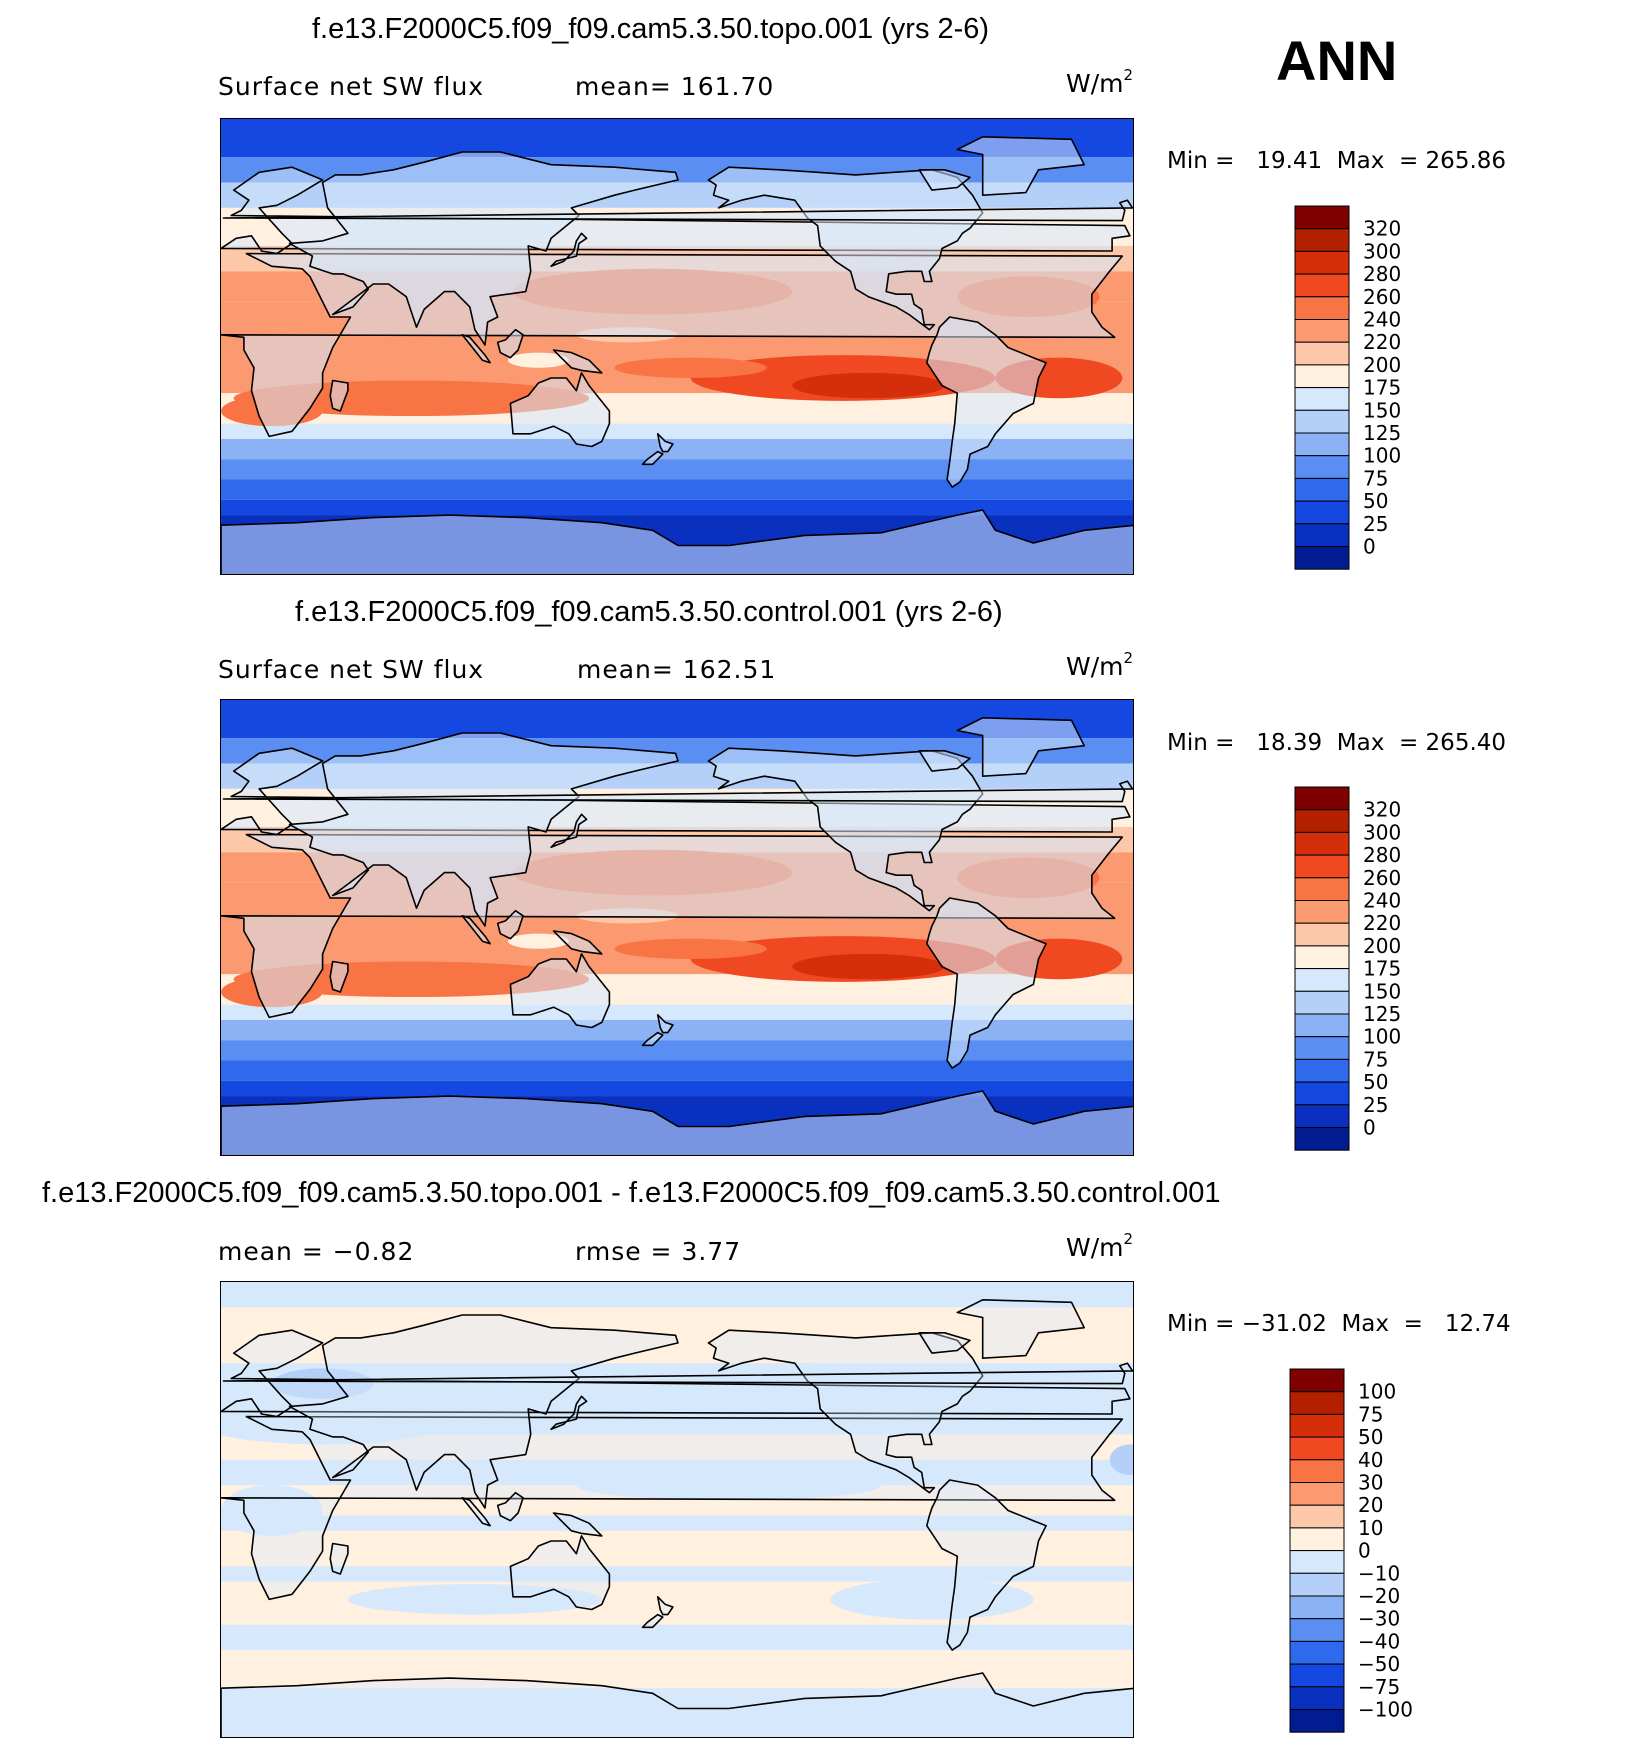 This screenshot has width=1649, height=1758. Describe the element at coordinates (1382, 855) in the screenshot. I see `colorbar-tick-label: 280` at that location.